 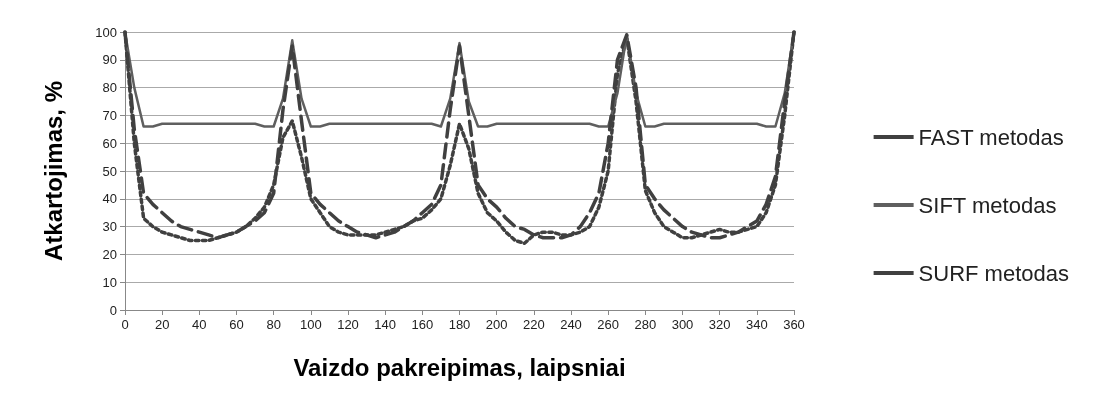 I want to click on y-tick-label: 100, so click(x=106, y=32).